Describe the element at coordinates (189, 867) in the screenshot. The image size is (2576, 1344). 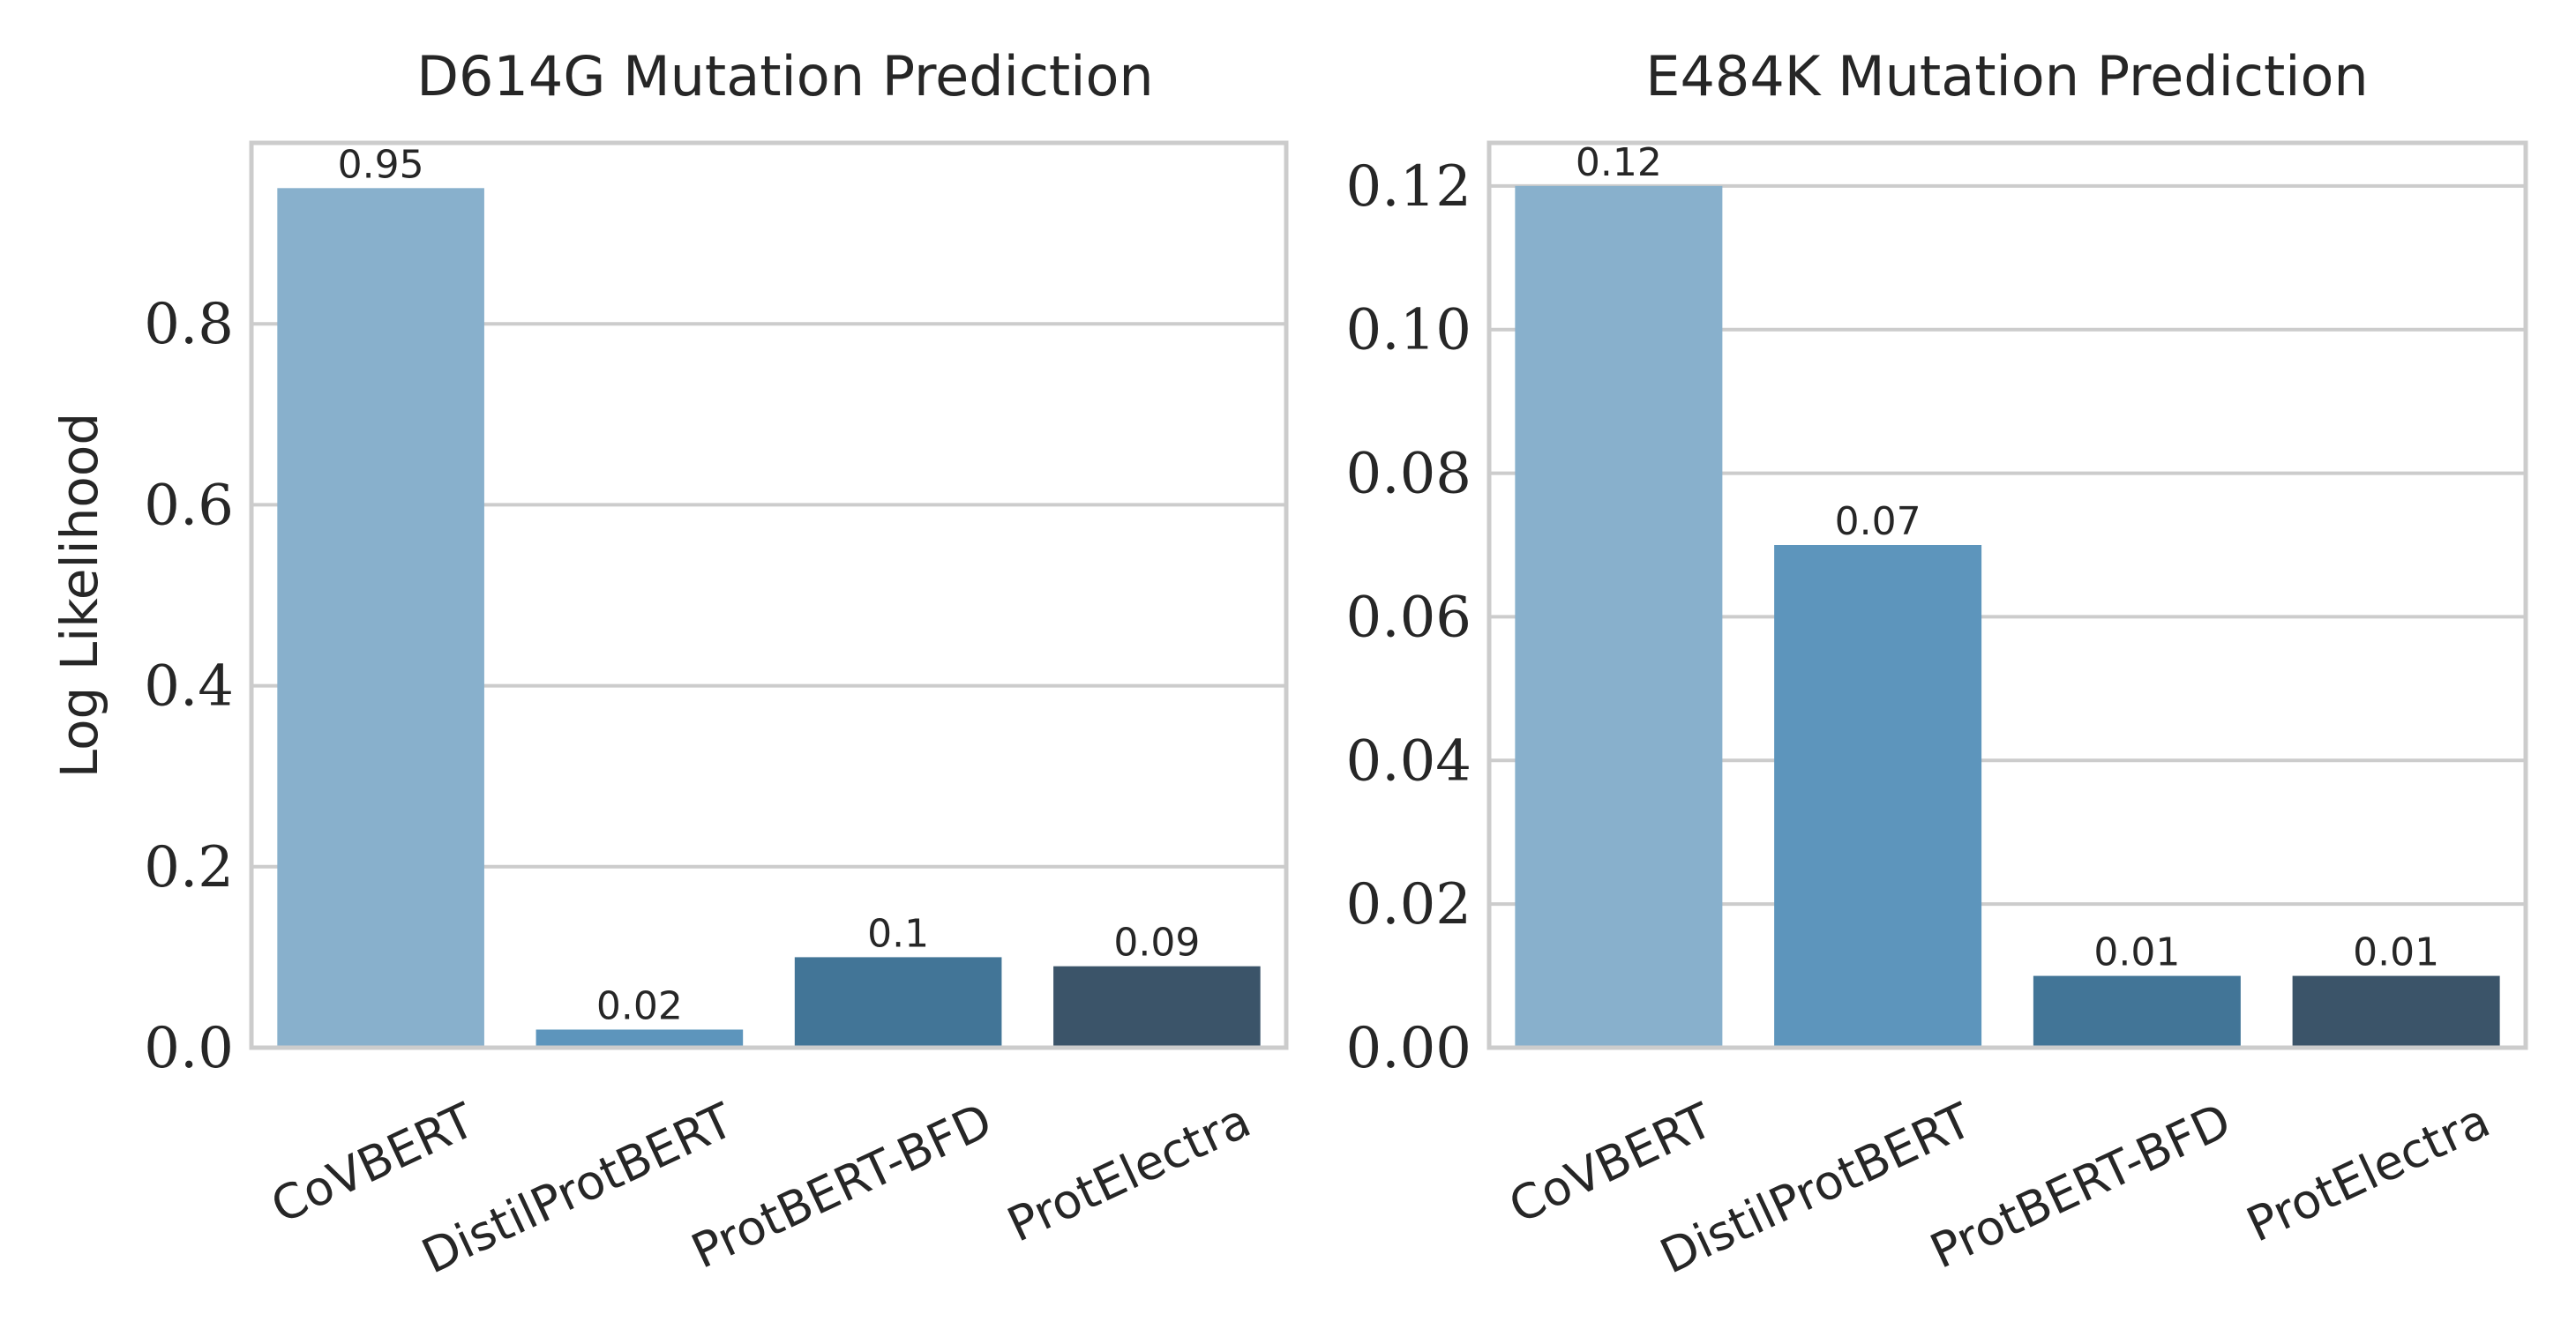
I see `y-tick-label: 0.2` at that location.